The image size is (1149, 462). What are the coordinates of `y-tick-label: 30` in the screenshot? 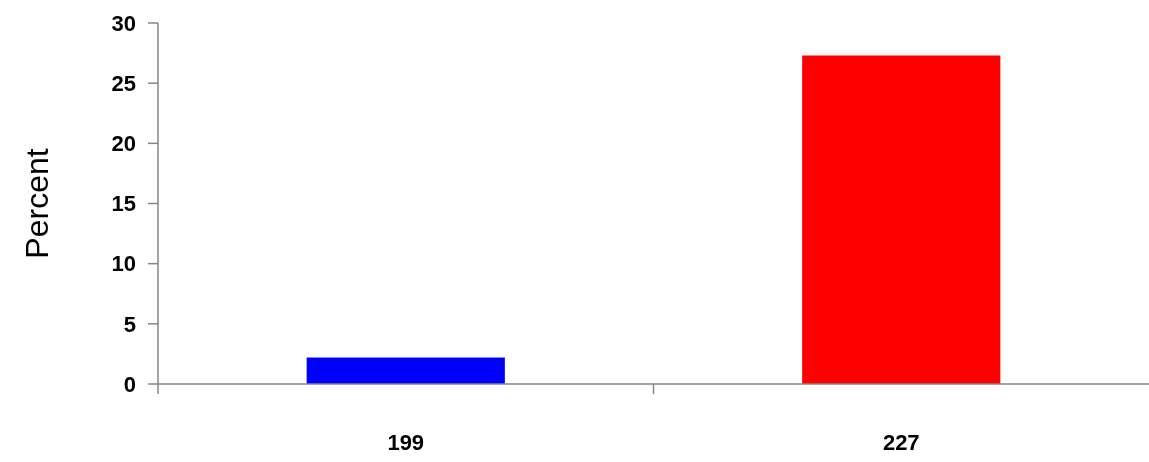 It's located at (123, 23).